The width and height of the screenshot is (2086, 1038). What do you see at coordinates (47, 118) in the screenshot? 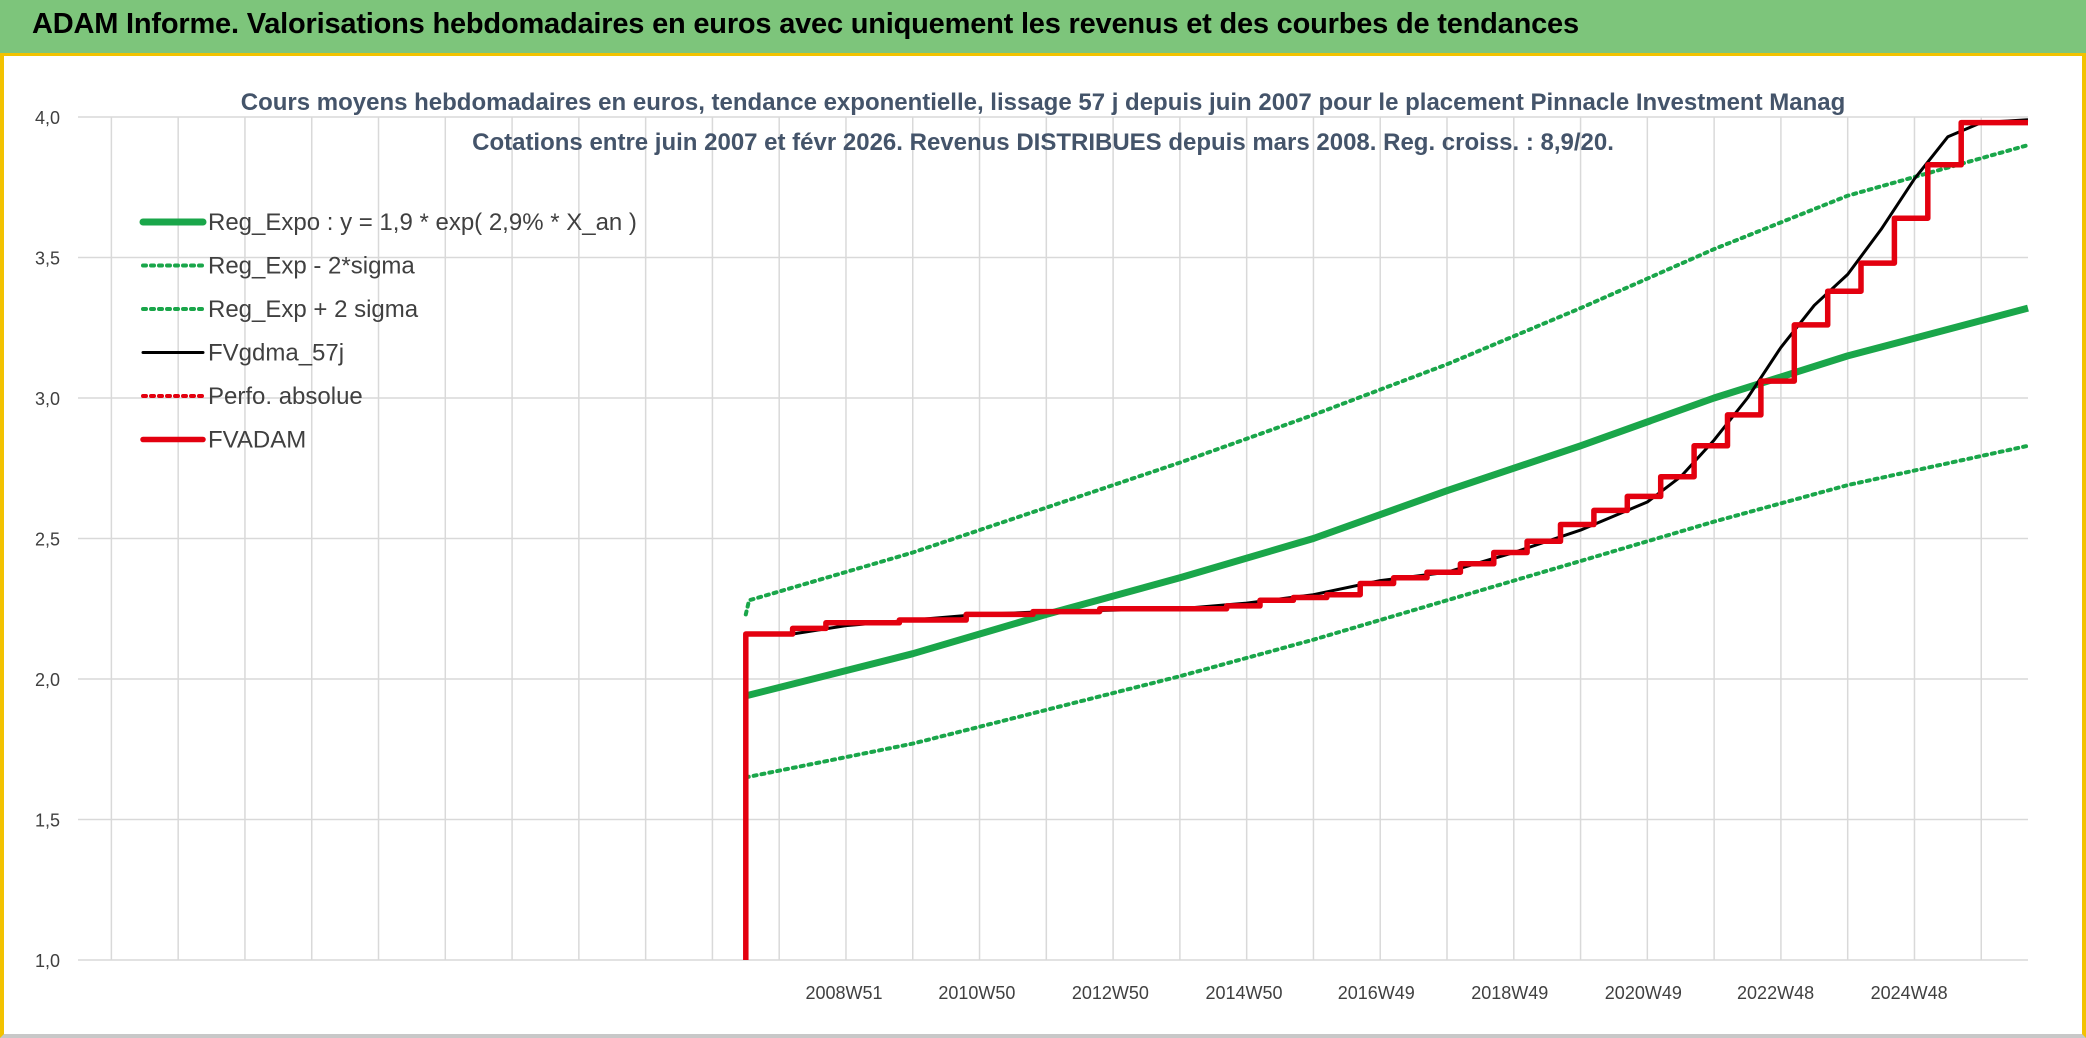
I see `y-tick-label: 4,0` at bounding box center [47, 118].